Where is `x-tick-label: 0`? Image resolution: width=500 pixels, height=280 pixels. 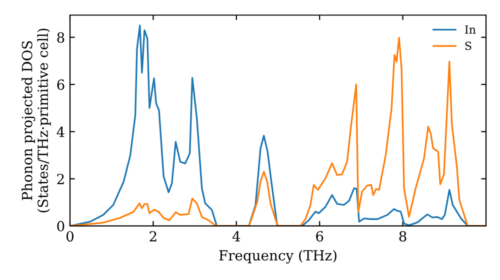 x-tick-label: 0 is located at coordinates (70, 236).